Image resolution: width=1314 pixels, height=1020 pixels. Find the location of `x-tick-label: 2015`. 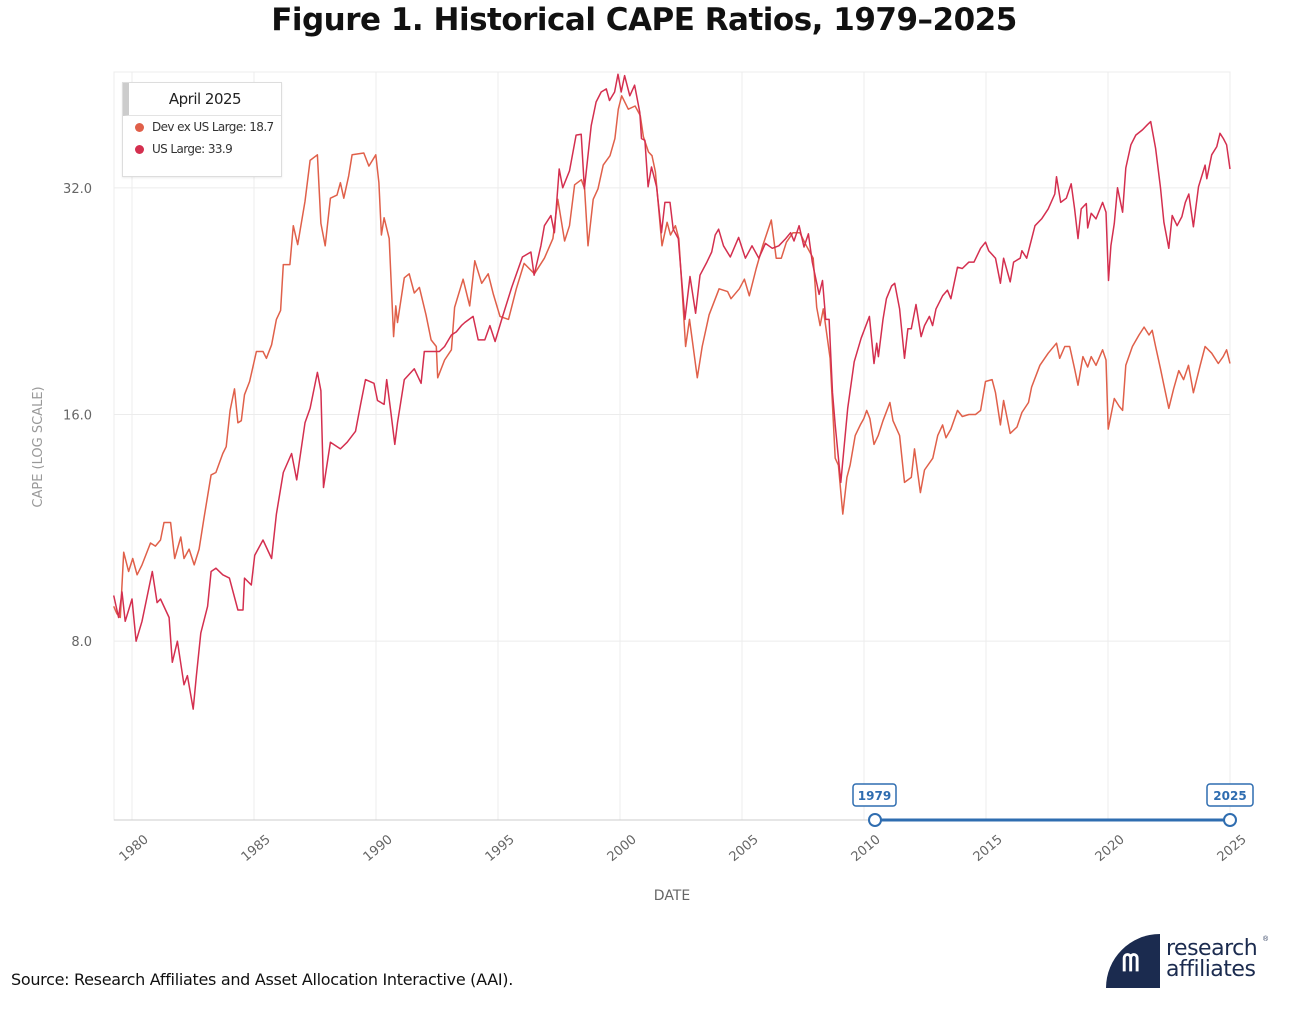

x-tick-label: 2015 is located at coordinates (988, 848).